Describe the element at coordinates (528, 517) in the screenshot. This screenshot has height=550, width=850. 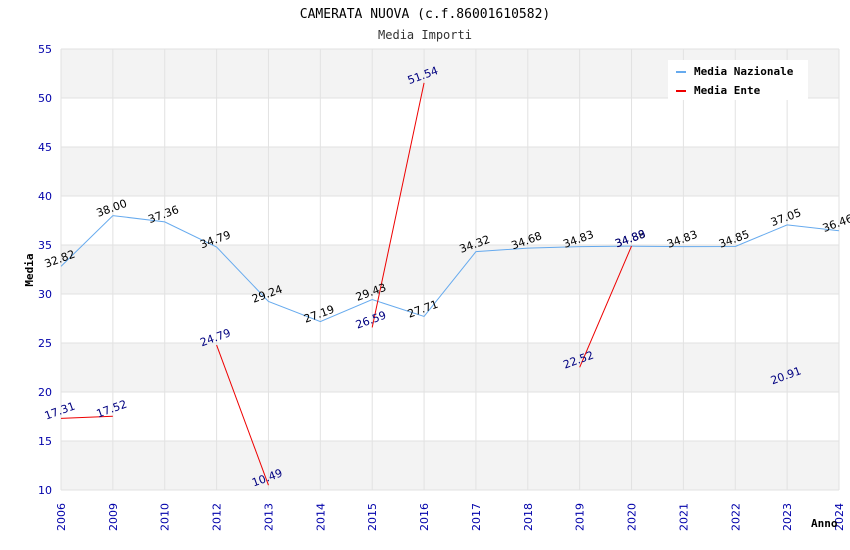
I see `x-tick-label: 2018` at that location.